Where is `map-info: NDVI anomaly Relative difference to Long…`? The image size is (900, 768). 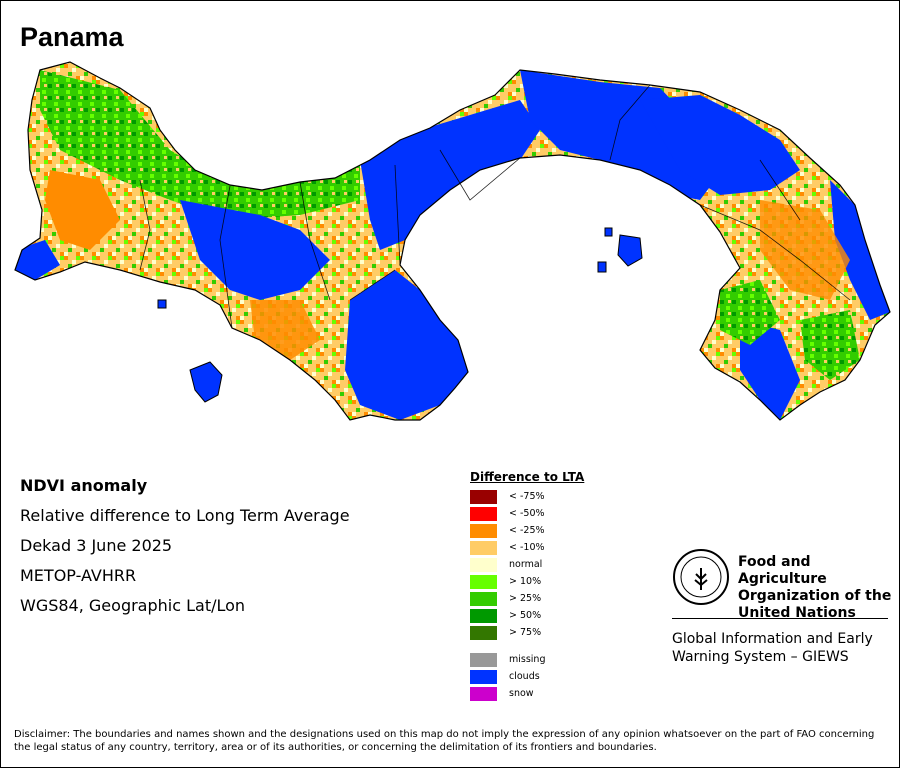 map-info: NDVI anomaly Relative difference to Long… is located at coordinates (185, 551).